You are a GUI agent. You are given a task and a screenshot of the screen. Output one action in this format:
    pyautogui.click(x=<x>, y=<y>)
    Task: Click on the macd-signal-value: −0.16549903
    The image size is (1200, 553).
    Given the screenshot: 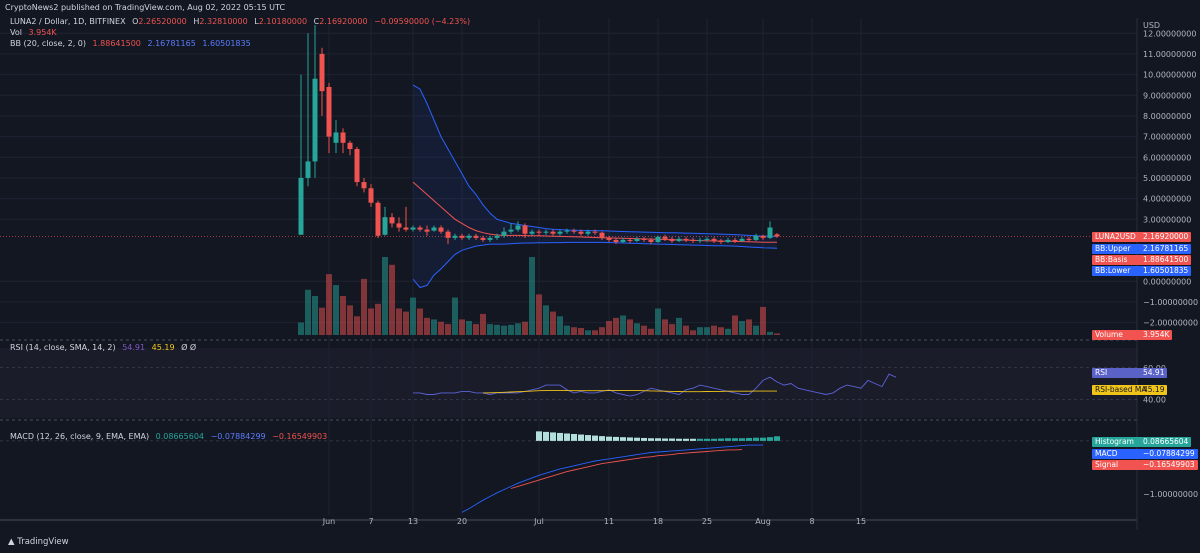 What is the action you would take?
    pyautogui.click(x=300, y=436)
    